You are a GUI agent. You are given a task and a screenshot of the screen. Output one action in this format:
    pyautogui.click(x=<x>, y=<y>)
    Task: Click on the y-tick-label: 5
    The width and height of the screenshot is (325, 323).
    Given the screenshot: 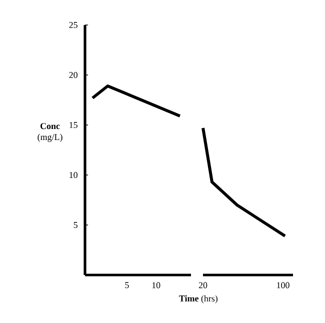 What is the action you would take?
    pyautogui.click(x=76, y=225)
    